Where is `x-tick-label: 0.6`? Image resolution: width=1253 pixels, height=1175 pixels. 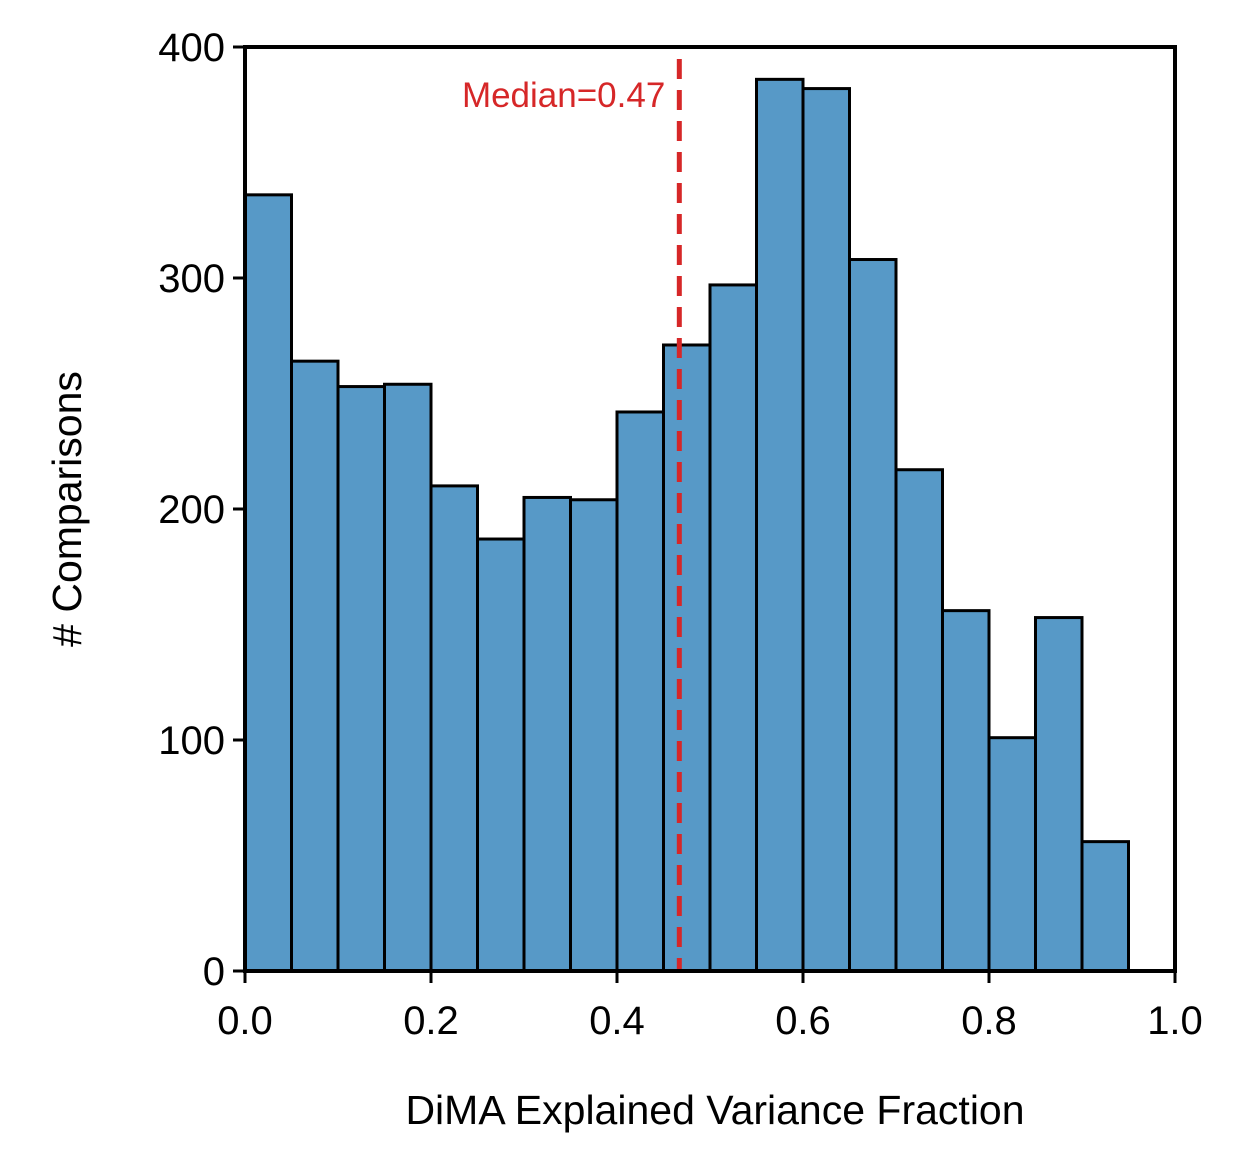 x-tick-label: 0.6 is located at coordinates (803, 1021).